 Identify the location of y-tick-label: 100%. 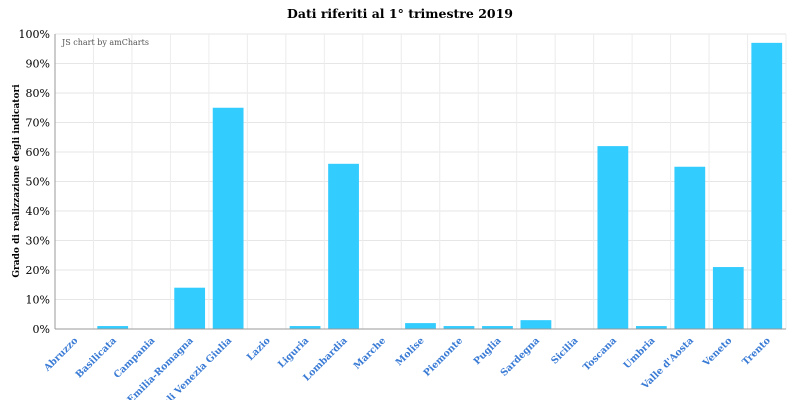
(34, 34).